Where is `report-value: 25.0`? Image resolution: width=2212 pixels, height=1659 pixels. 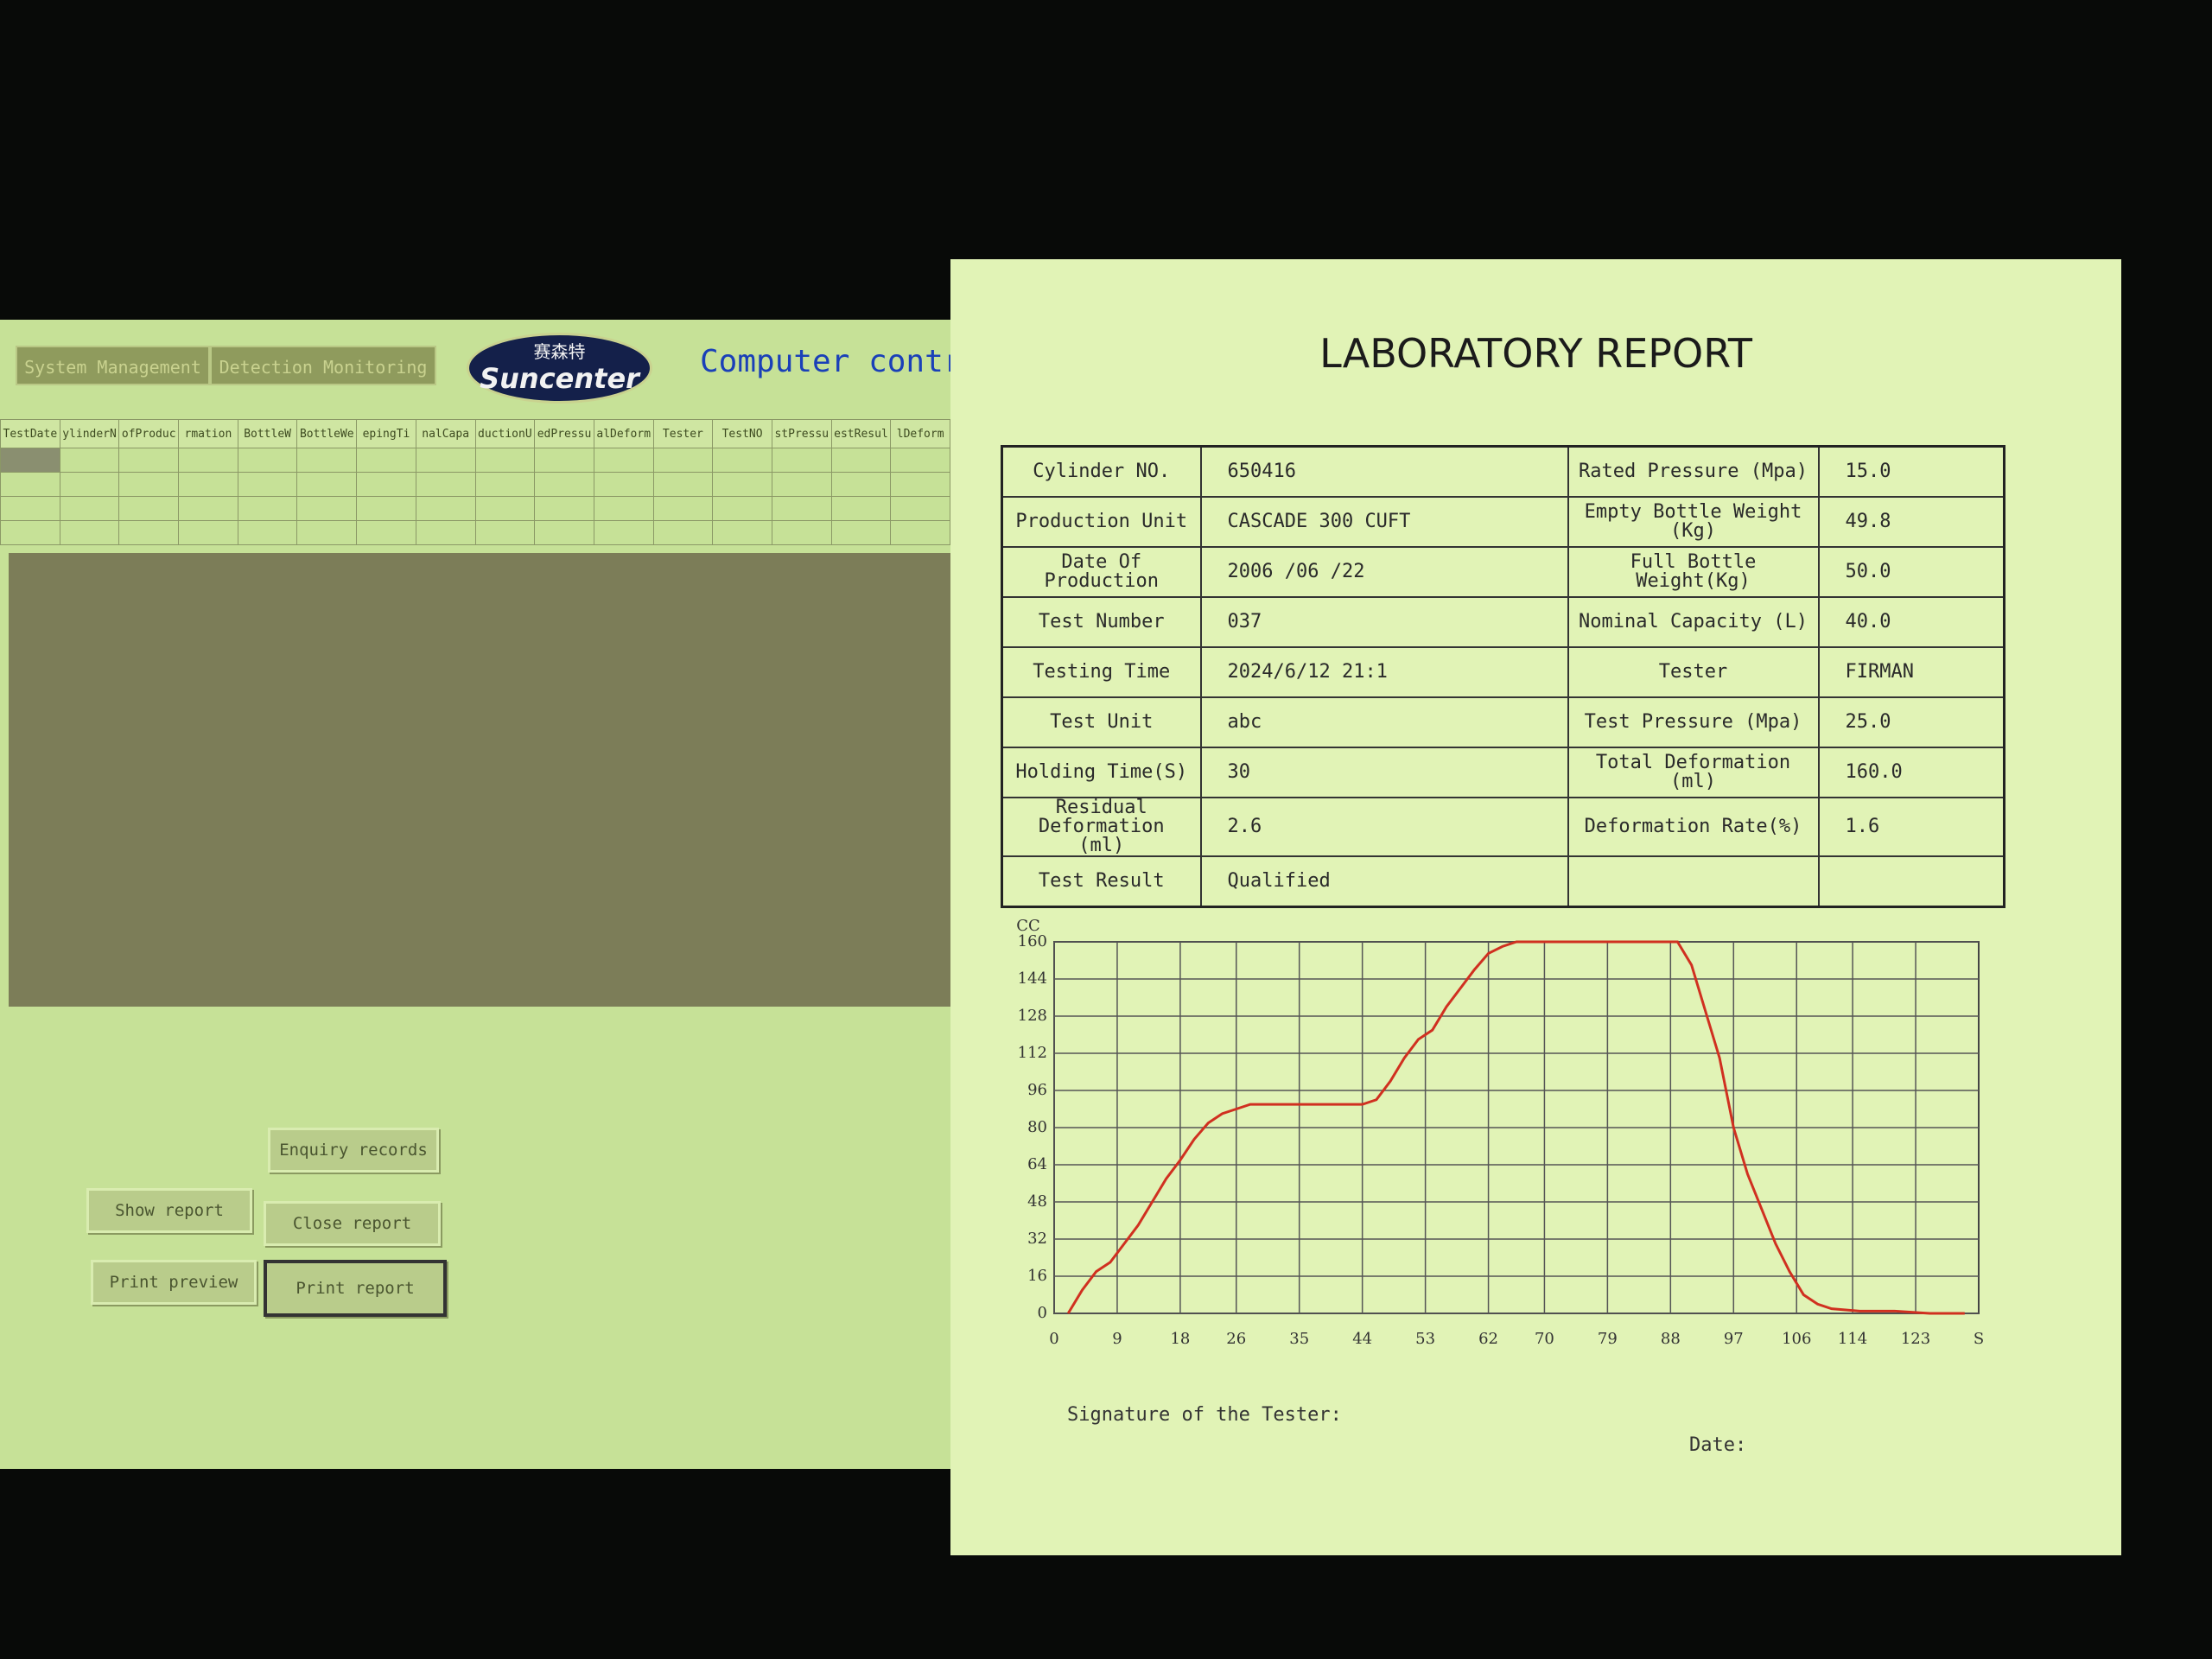
report-value: 25.0 is located at coordinates (1911, 722).